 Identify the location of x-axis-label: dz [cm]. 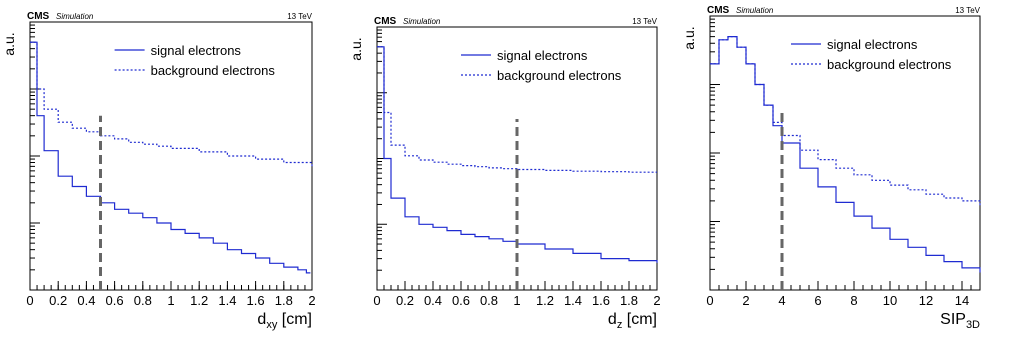
(632, 321).